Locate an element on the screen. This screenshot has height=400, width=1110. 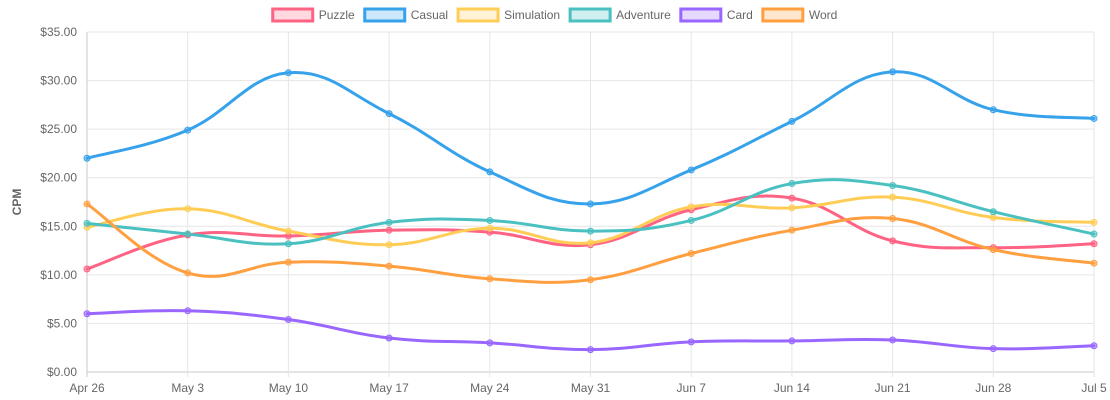
legend-swatch-simulation is located at coordinates (478, 15).